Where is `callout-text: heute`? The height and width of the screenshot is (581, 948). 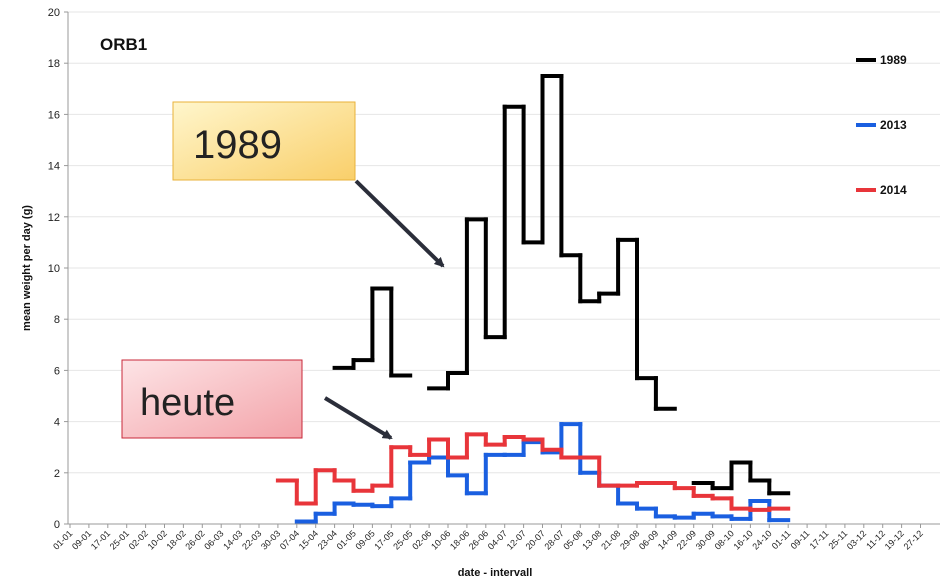
callout-text: heute is located at coordinates (187, 403).